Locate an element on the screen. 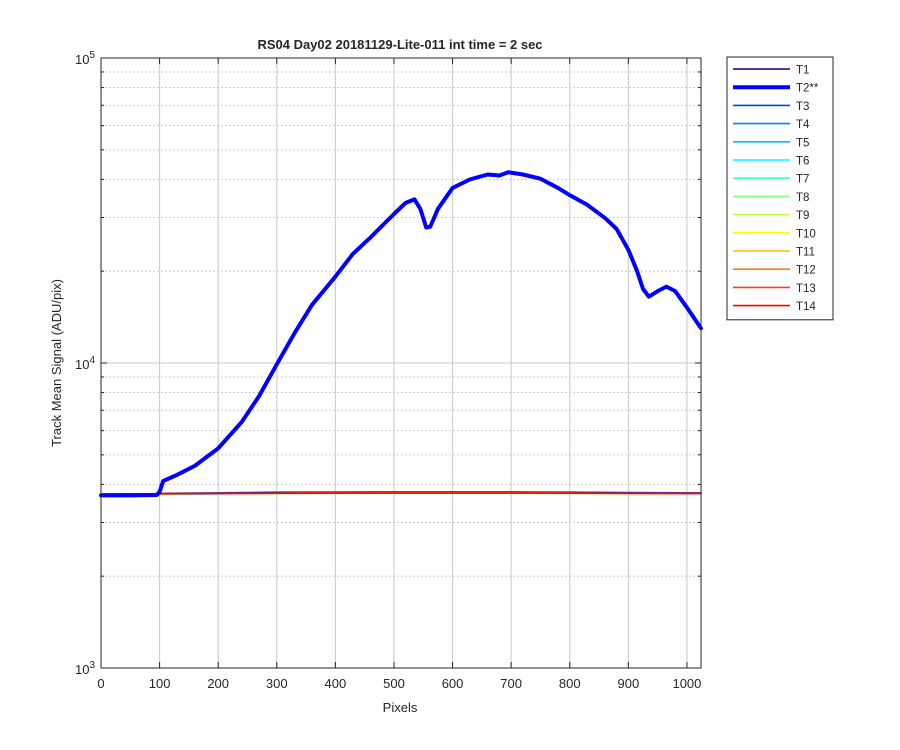 The height and width of the screenshot is (750, 900). legend-label: T8 is located at coordinates (802, 198).